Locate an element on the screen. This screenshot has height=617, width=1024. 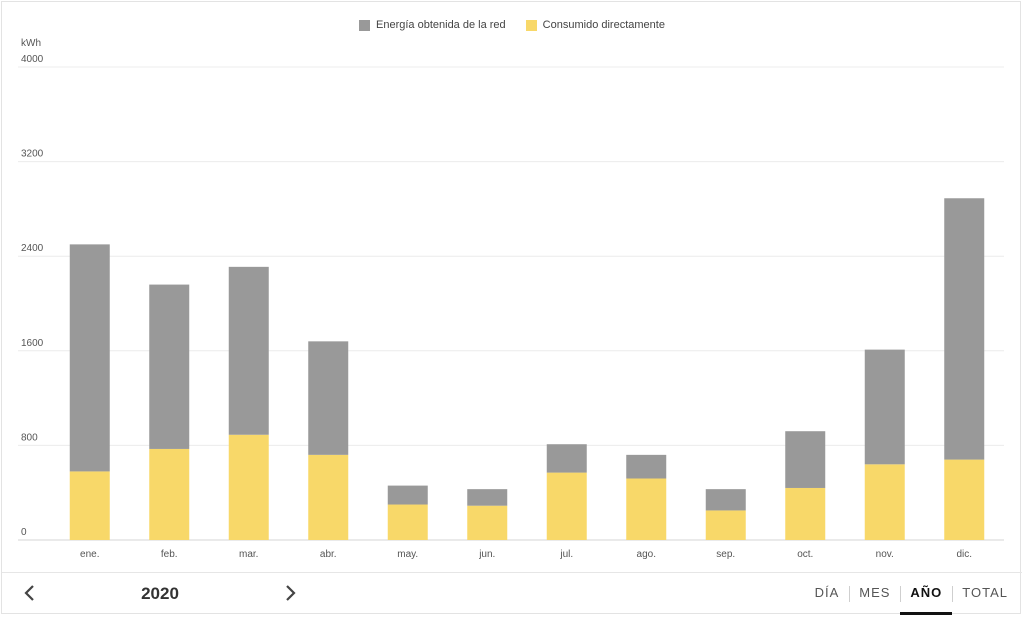
previous-year-button is located at coordinates (30, 593).